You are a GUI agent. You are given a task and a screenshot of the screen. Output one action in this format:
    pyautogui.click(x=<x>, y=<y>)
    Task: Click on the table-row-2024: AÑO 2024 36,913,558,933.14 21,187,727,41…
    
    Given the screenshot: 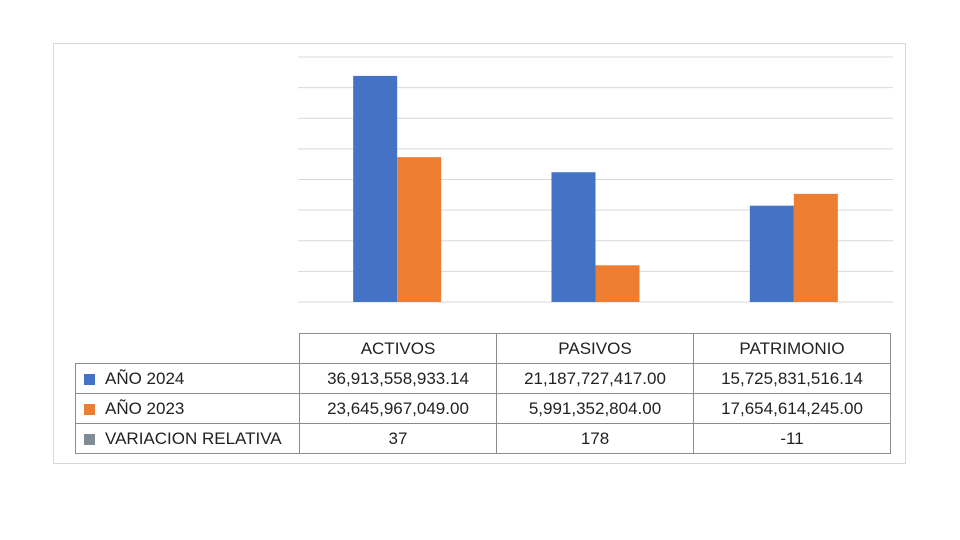 What is the action you would take?
    pyautogui.click(x=483, y=378)
    